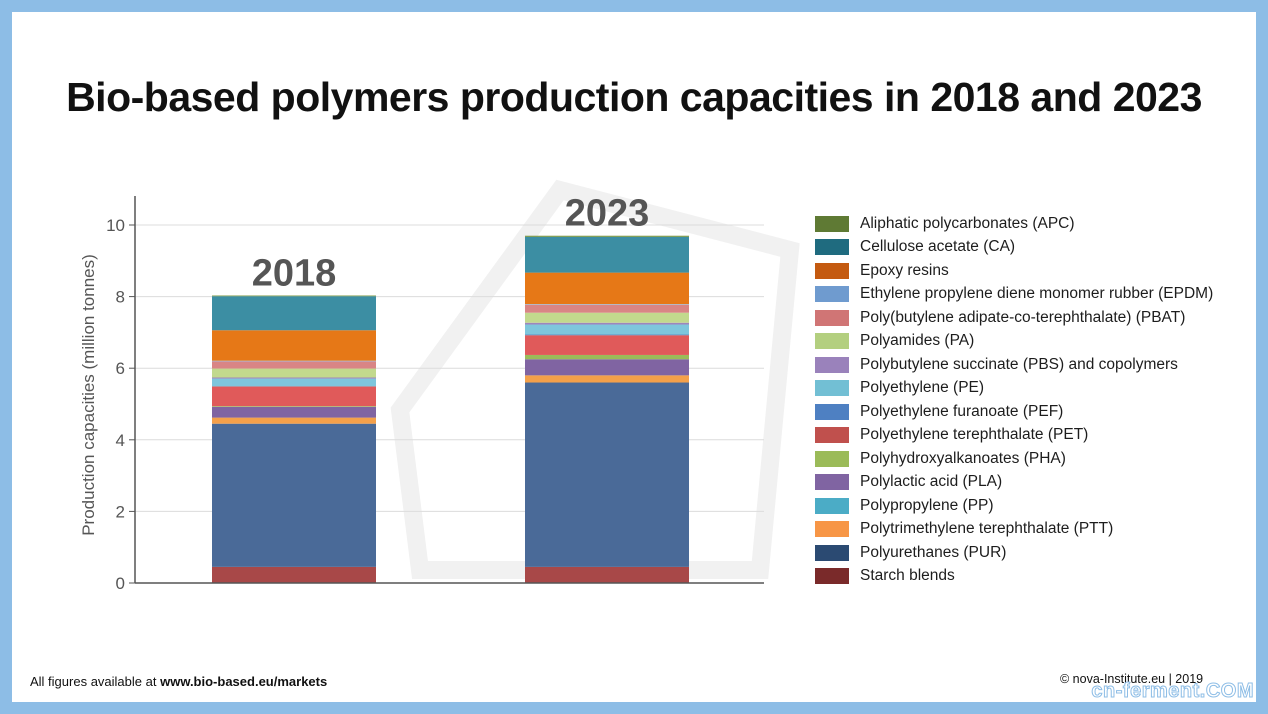 This screenshot has height=714, width=1268. Describe the element at coordinates (120, 511) in the screenshot. I see `y-tick-label: 2` at that location.